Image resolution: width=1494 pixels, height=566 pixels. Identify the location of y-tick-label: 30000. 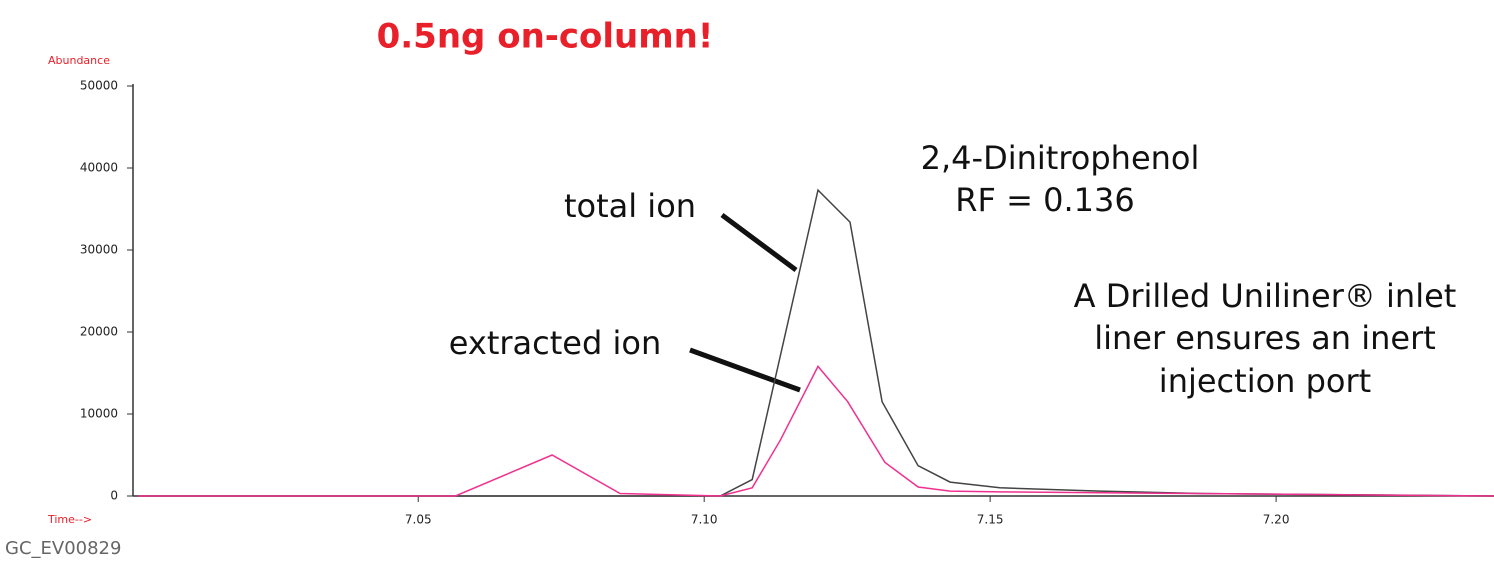
(99, 250).